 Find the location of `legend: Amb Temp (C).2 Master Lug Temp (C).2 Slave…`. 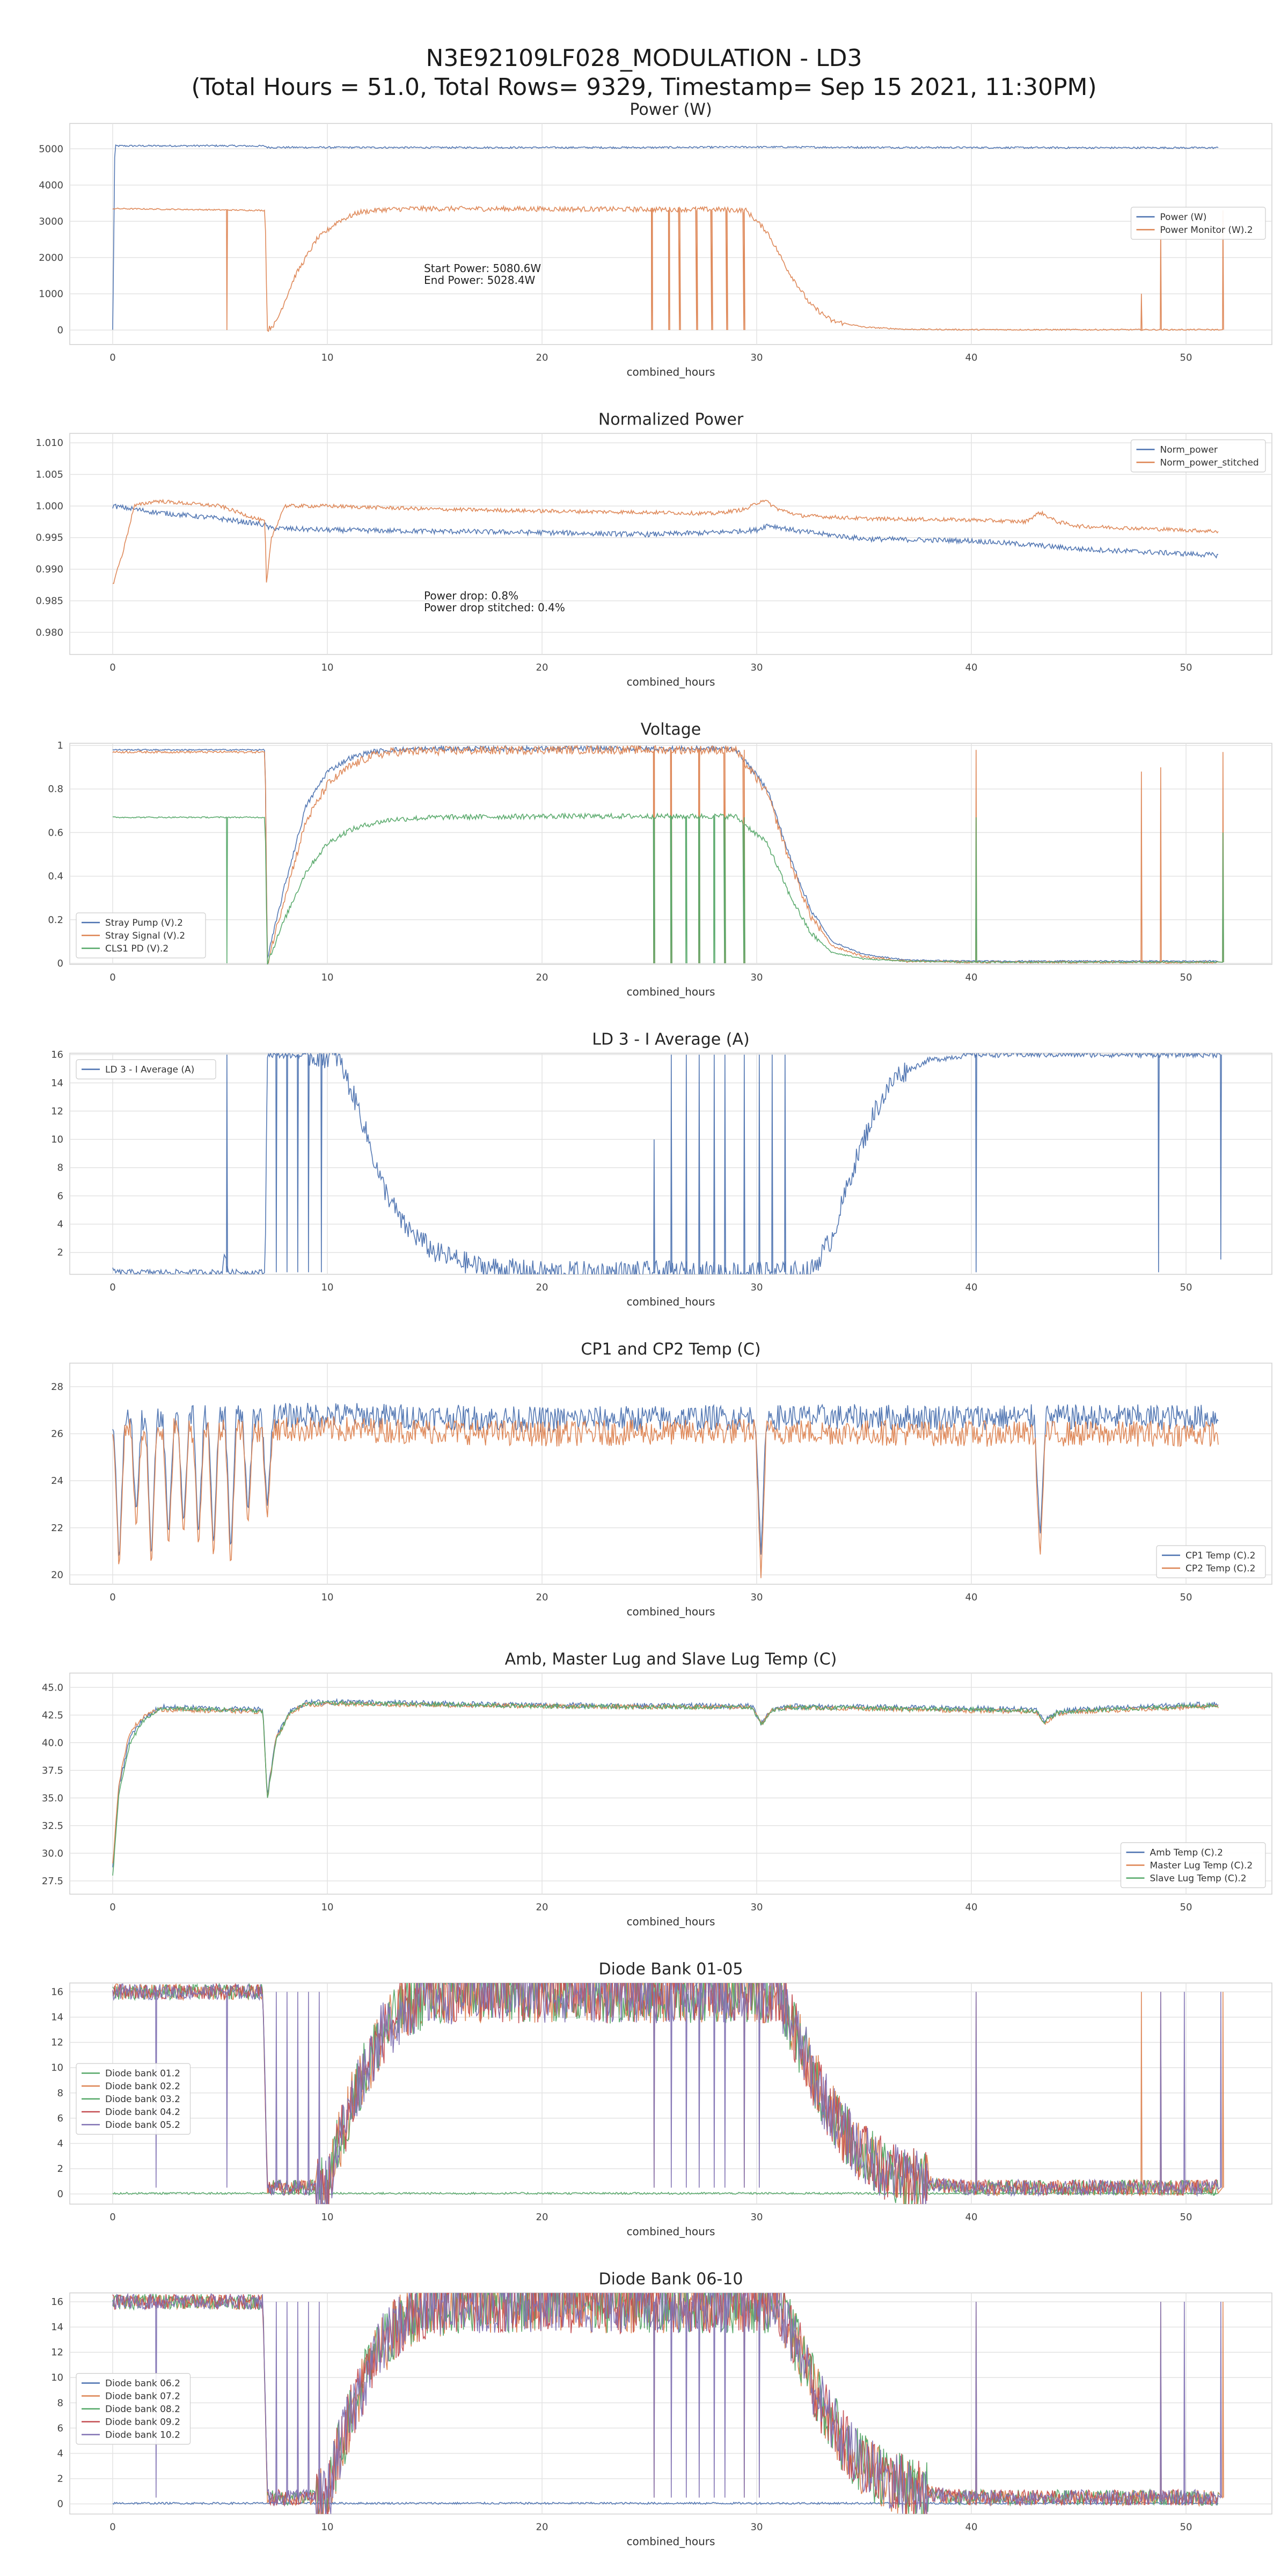

legend: Amb Temp (C).2 Master Lug Temp (C).2 Slave… is located at coordinates (1193, 1865).